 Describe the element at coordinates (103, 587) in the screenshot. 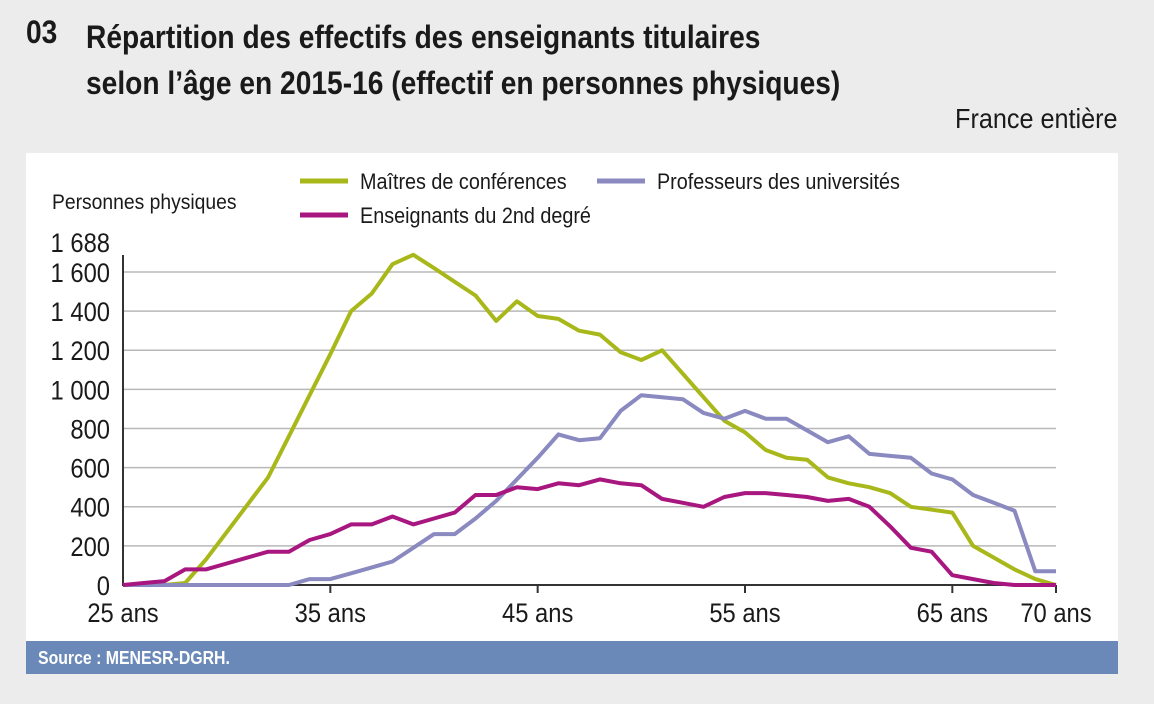

I see `y-tick-label: 0` at that location.